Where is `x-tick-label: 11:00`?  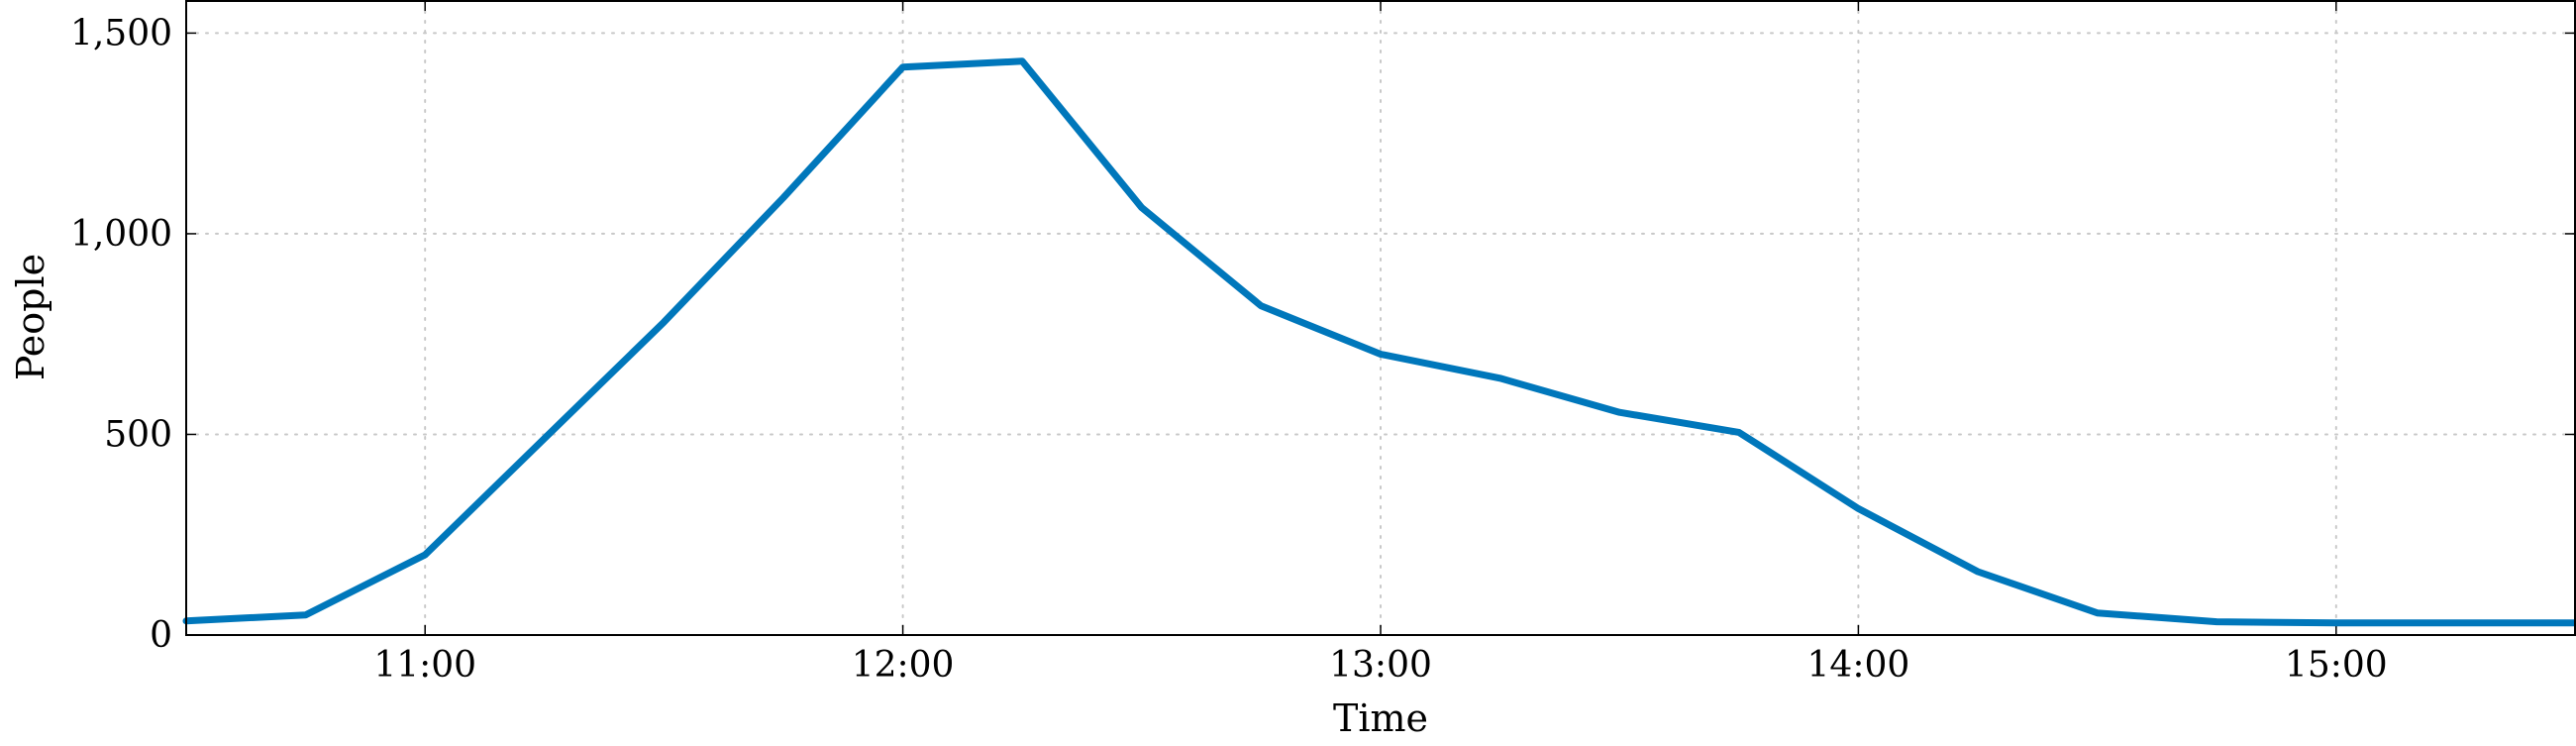 x-tick-label: 11:00 is located at coordinates (424, 665).